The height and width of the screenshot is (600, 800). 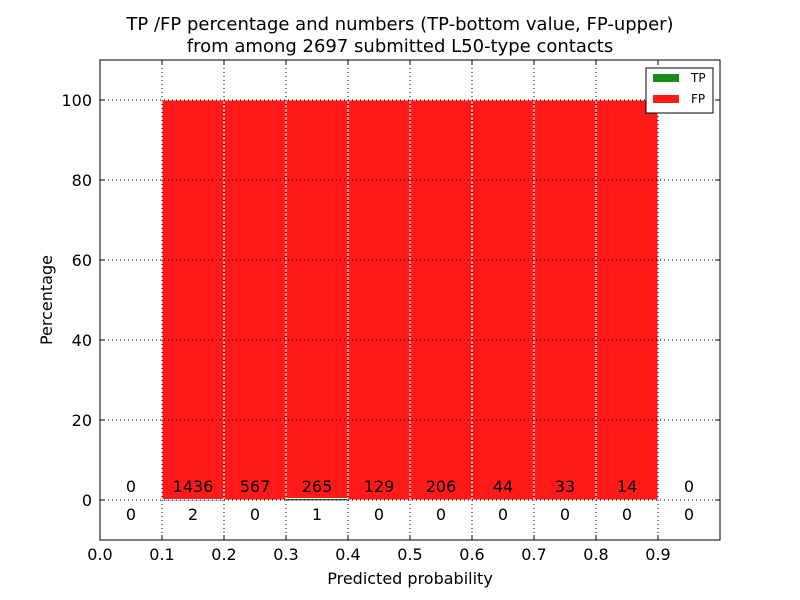 I want to click on tp-count-label: 2, so click(x=193, y=514).